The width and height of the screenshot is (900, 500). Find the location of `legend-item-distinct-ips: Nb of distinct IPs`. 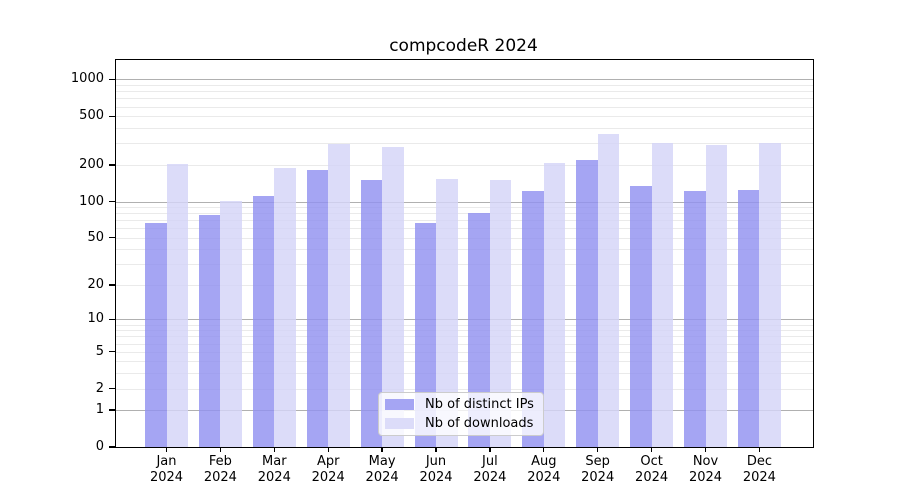

legend-item-distinct-ips: Nb of distinct IPs is located at coordinates (464, 404).